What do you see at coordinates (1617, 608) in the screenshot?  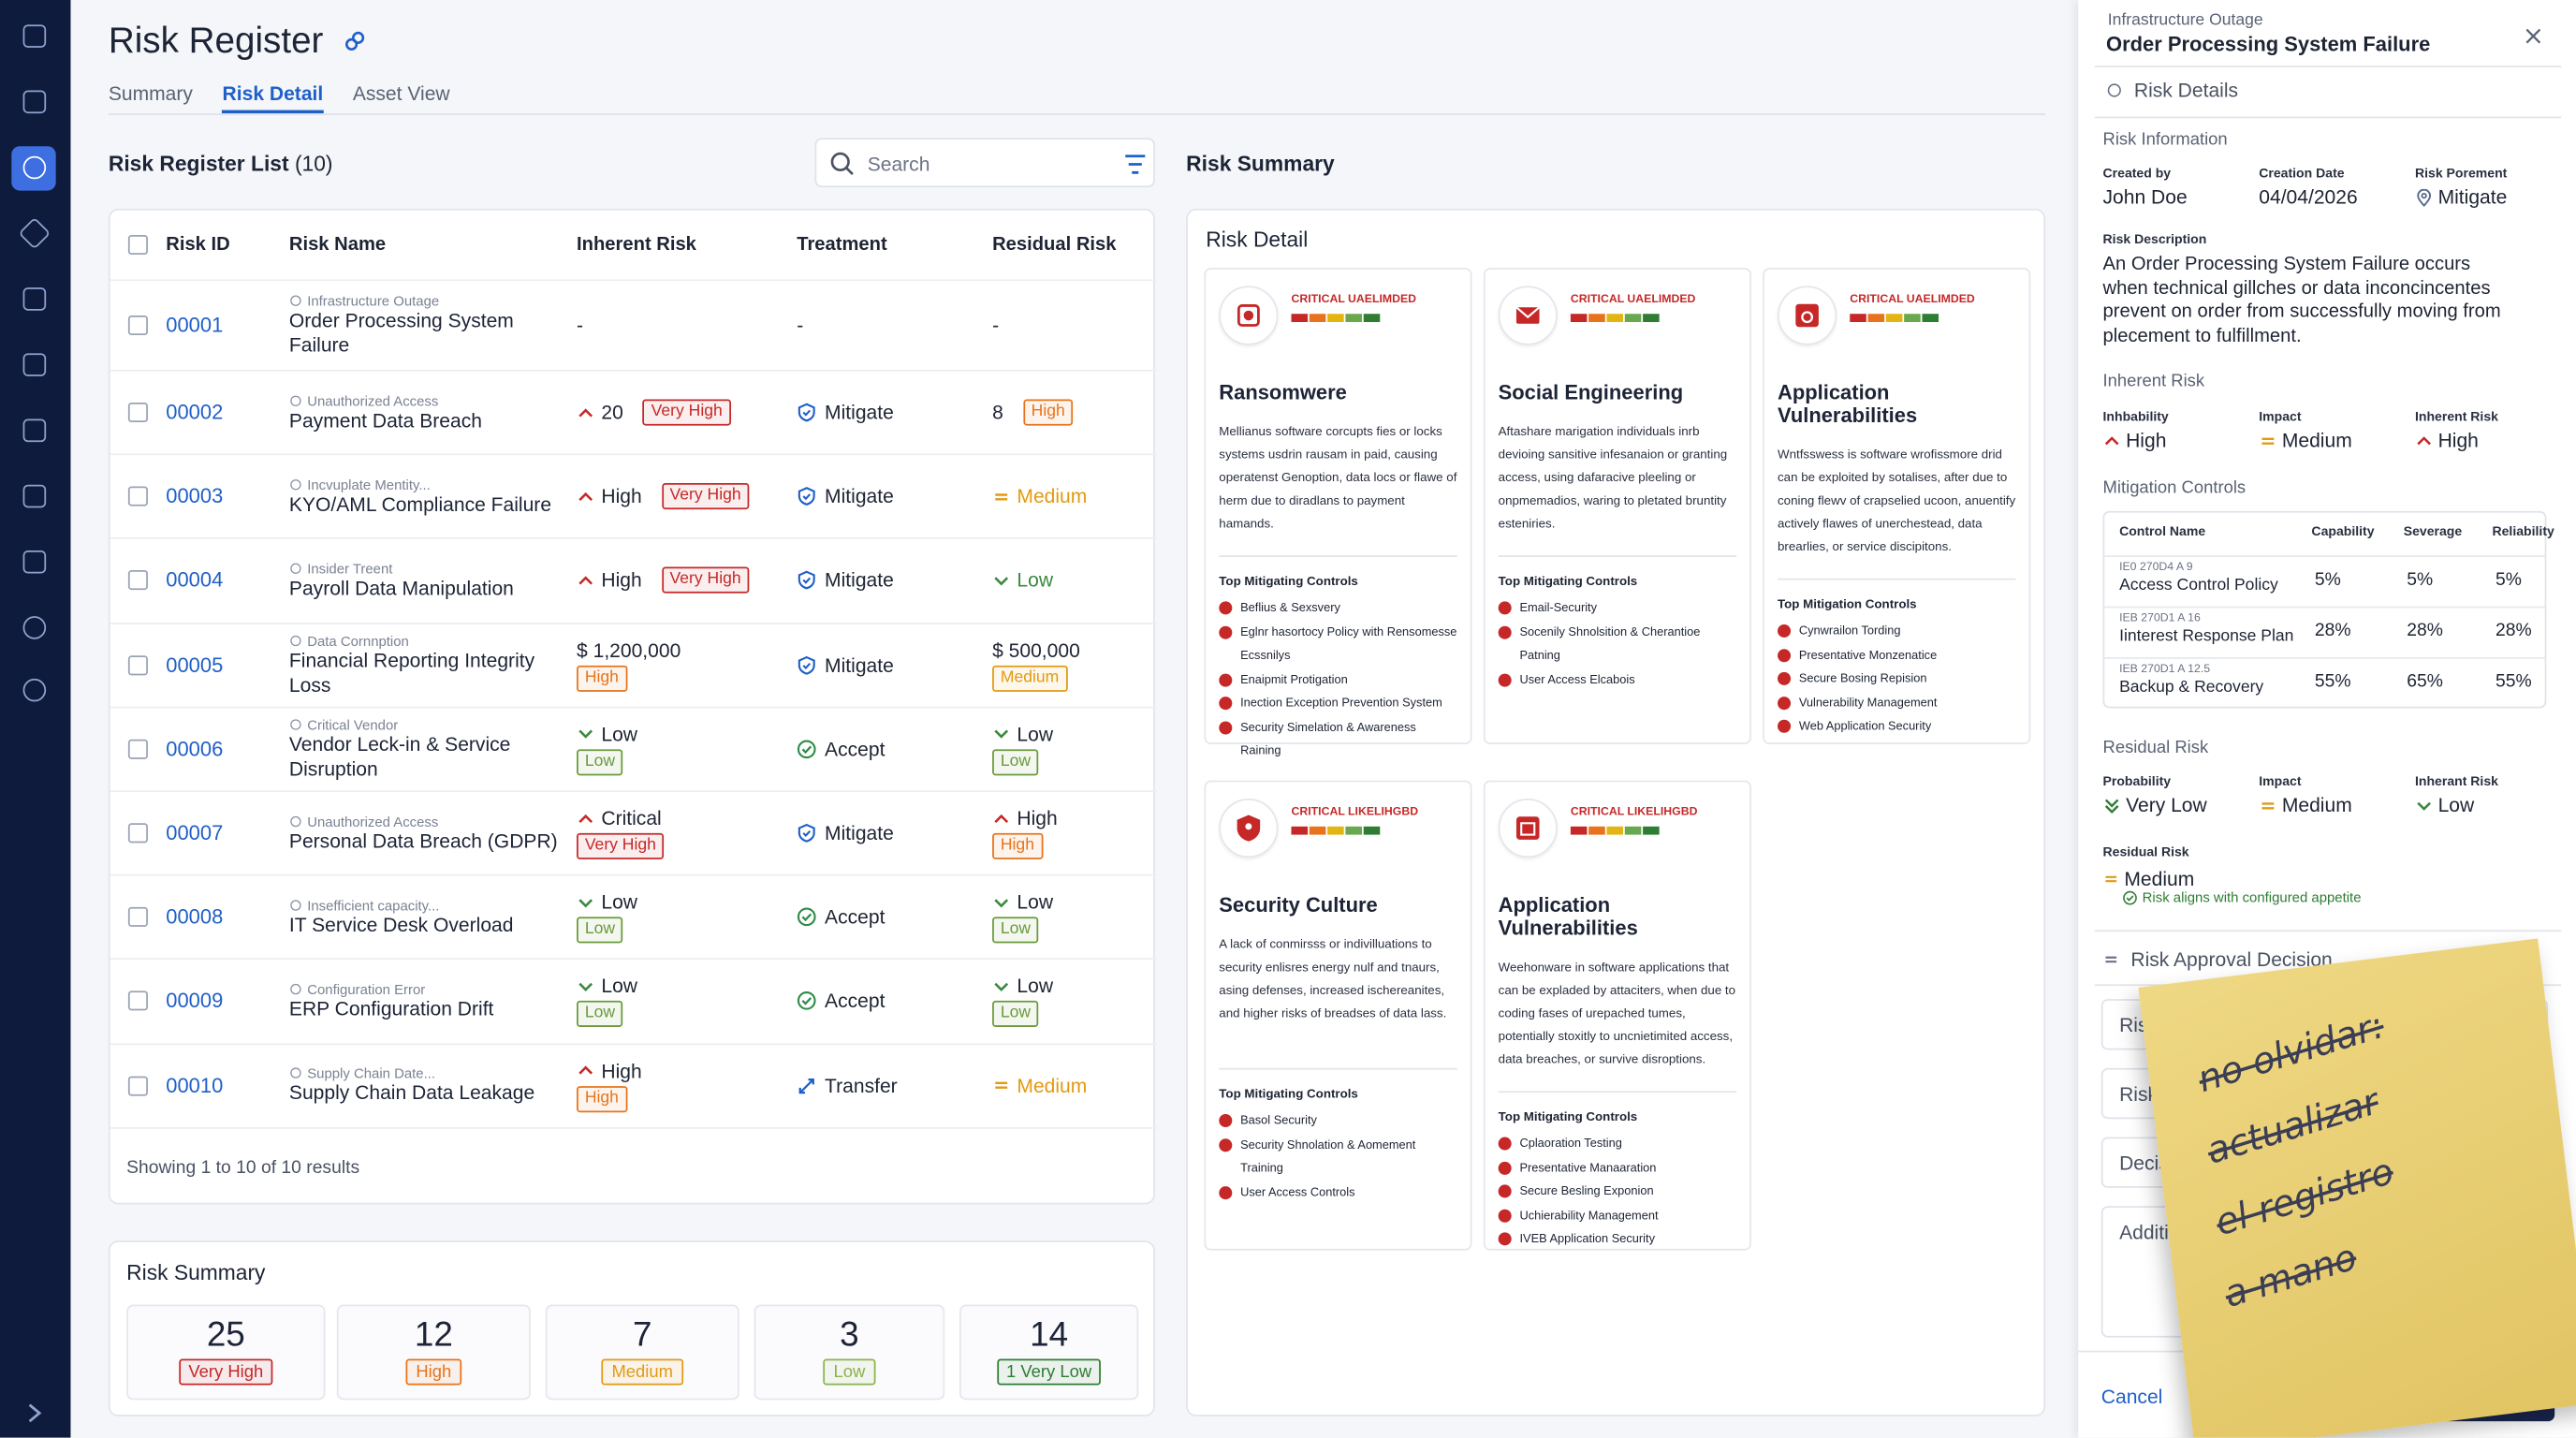 I see `control-item: Email-Security` at bounding box center [1617, 608].